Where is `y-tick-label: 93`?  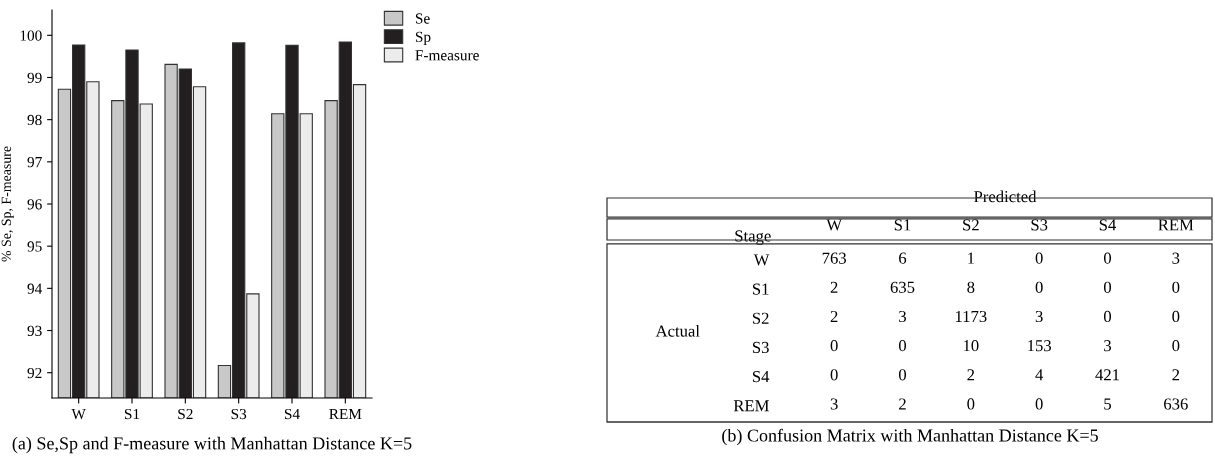
y-tick-label: 93 is located at coordinates (34, 330).